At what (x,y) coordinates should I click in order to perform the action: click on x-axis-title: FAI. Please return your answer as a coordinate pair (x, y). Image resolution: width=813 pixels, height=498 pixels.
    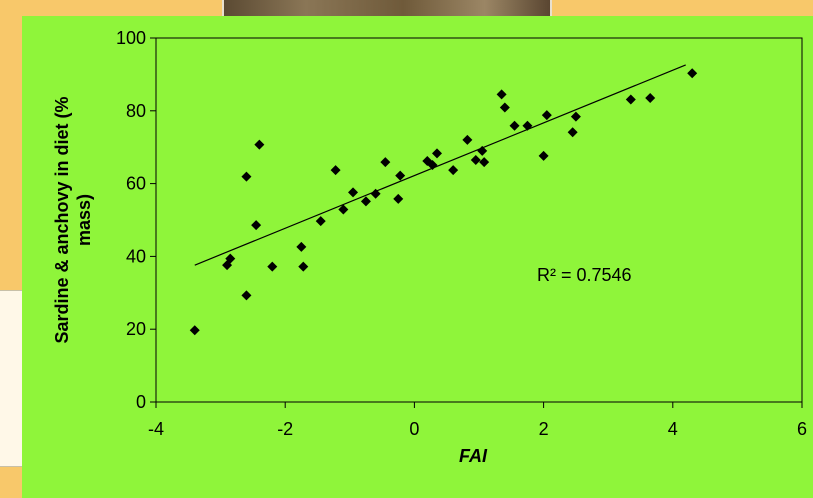
    Looking at the image, I should click on (473, 456).